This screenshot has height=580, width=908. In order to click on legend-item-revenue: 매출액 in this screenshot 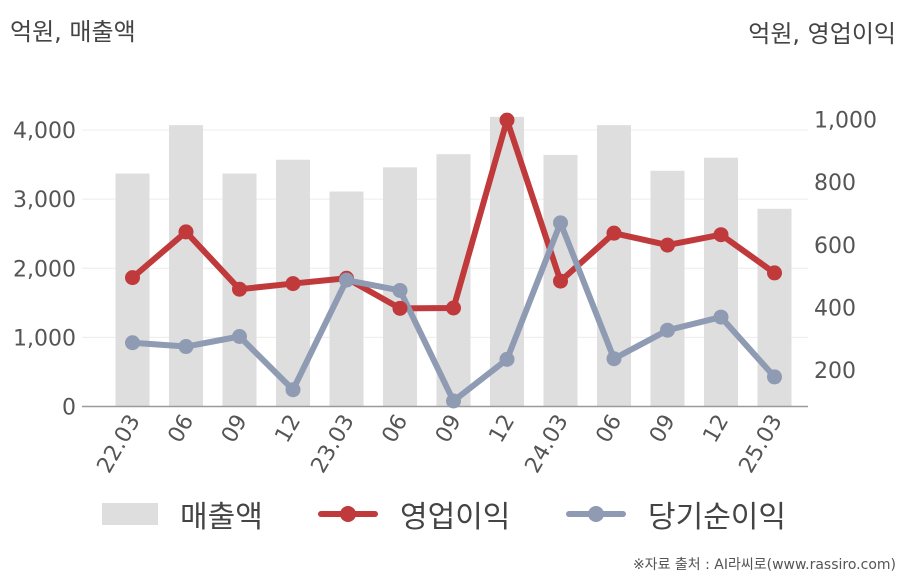, I will do `click(182, 514)`.